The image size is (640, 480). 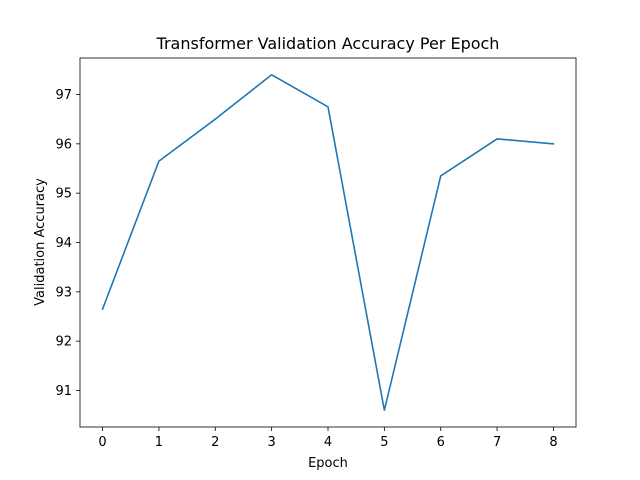 I want to click on x-axis-label: Epoch, so click(x=328, y=463).